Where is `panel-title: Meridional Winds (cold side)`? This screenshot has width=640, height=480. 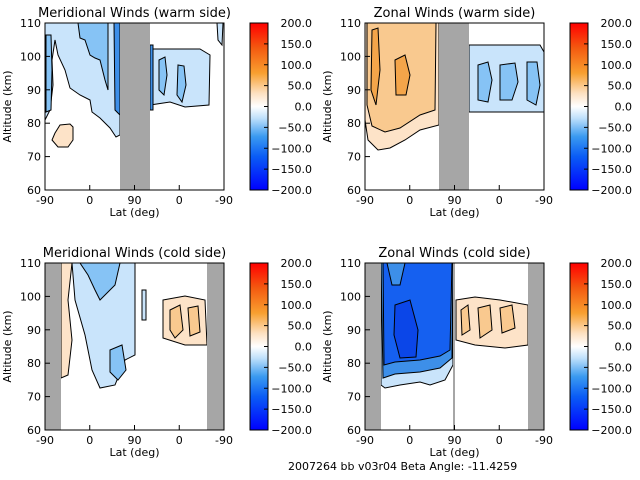 panel-title: Meridional Winds (cold side) is located at coordinates (134, 253).